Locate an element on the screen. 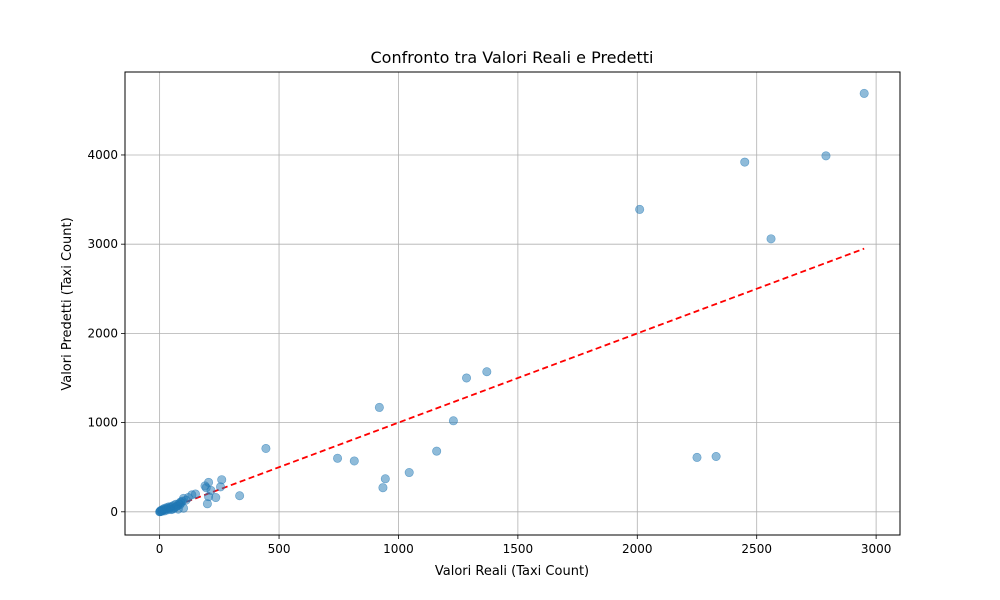 This screenshot has height=600, width=1000. x-axis-label: Valori Reali (Taxi Count) is located at coordinates (512, 571).